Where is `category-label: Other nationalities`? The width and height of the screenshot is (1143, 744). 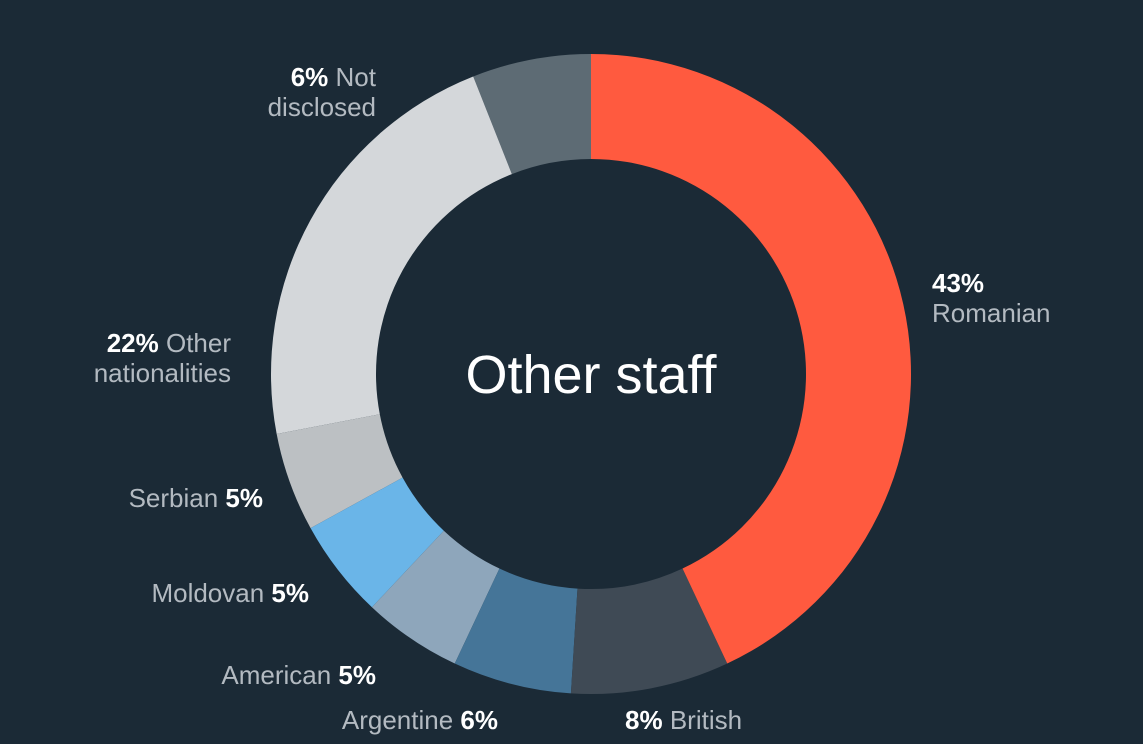 category-label: Other nationalities is located at coordinates (162, 358).